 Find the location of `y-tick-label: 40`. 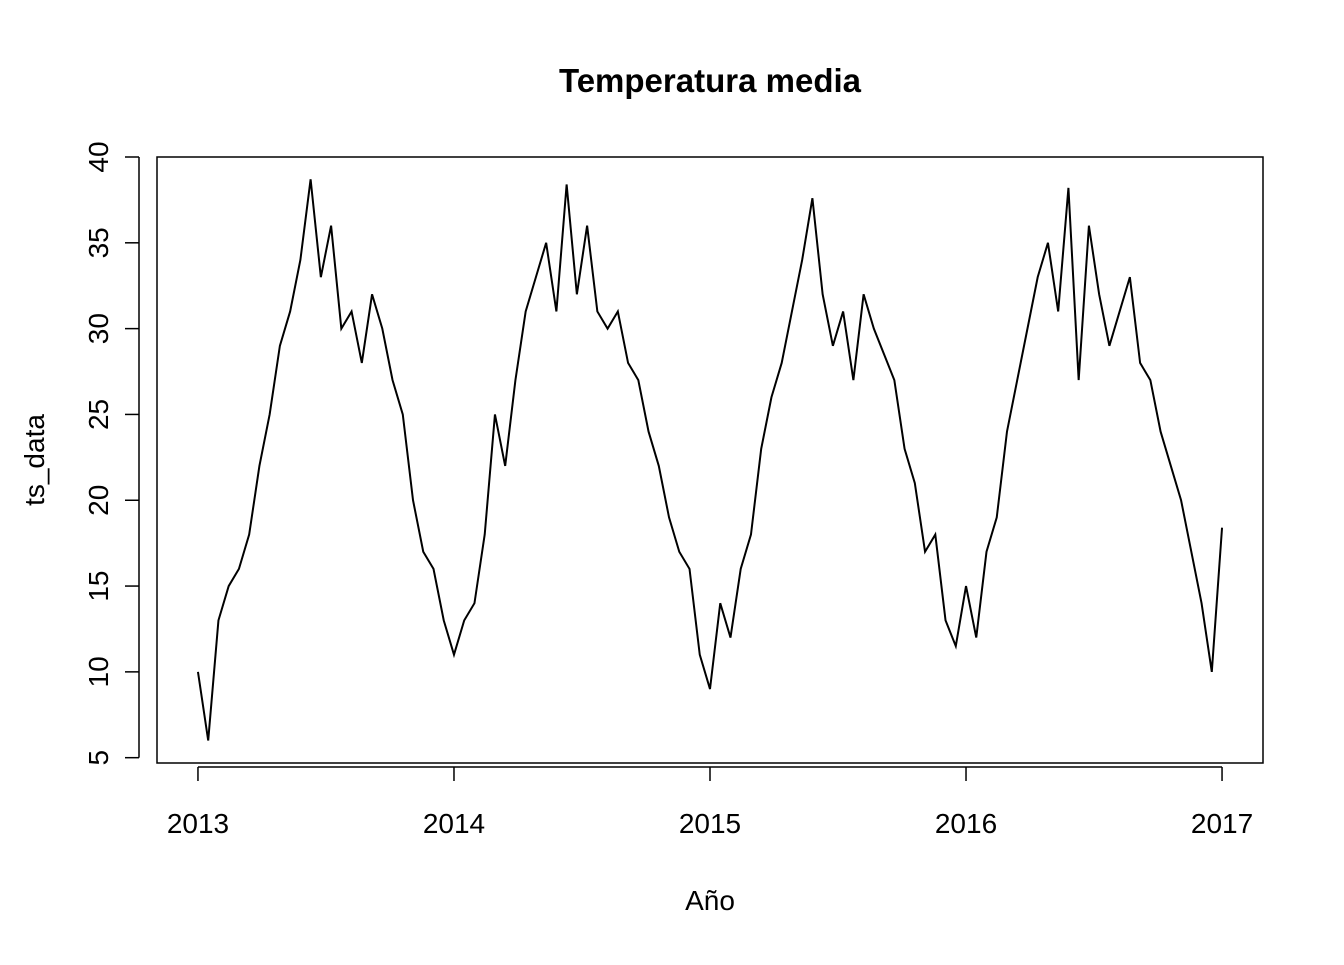

y-tick-label: 40 is located at coordinates (98, 156).